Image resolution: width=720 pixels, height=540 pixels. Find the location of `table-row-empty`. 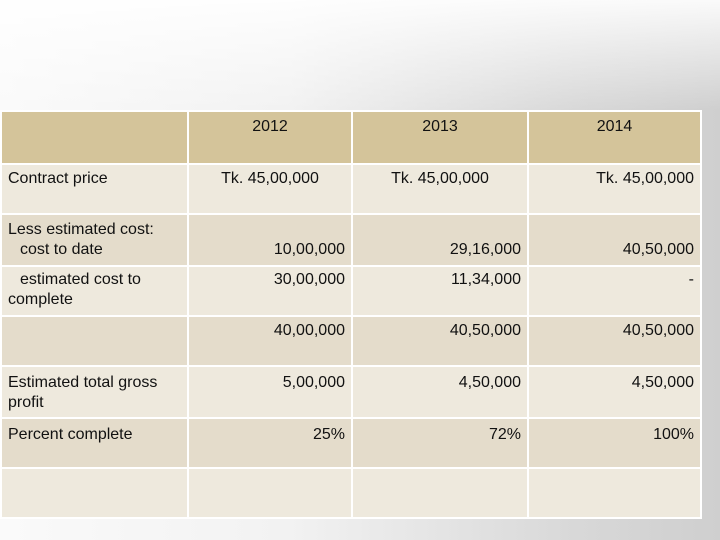

table-row-empty is located at coordinates (351, 493).